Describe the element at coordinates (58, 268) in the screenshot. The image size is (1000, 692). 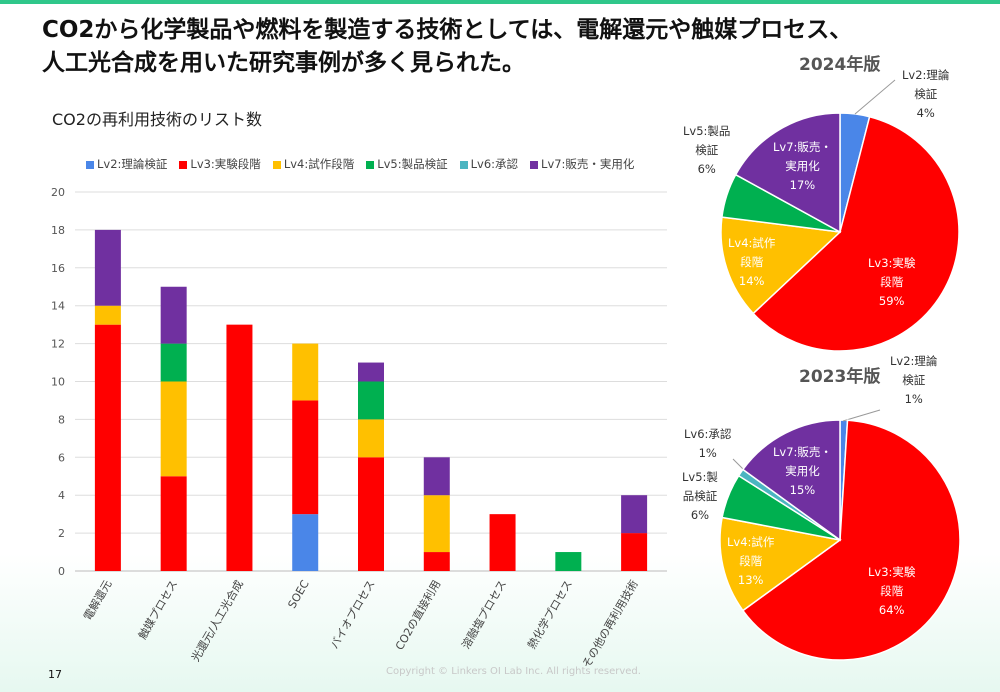
I see `y-tick-label: 16` at that location.